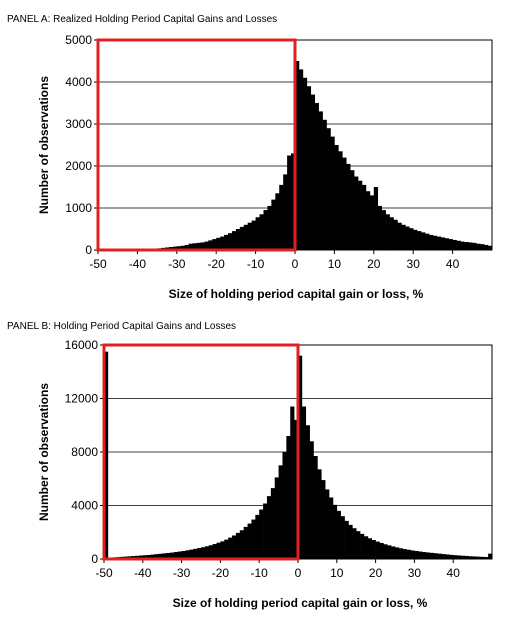 Image resolution: width=514 pixels, height=618 pixels. Describe the element at coordinates (143, 573) in the screenshot. I see `b-x-tick-label: -40` at that location.